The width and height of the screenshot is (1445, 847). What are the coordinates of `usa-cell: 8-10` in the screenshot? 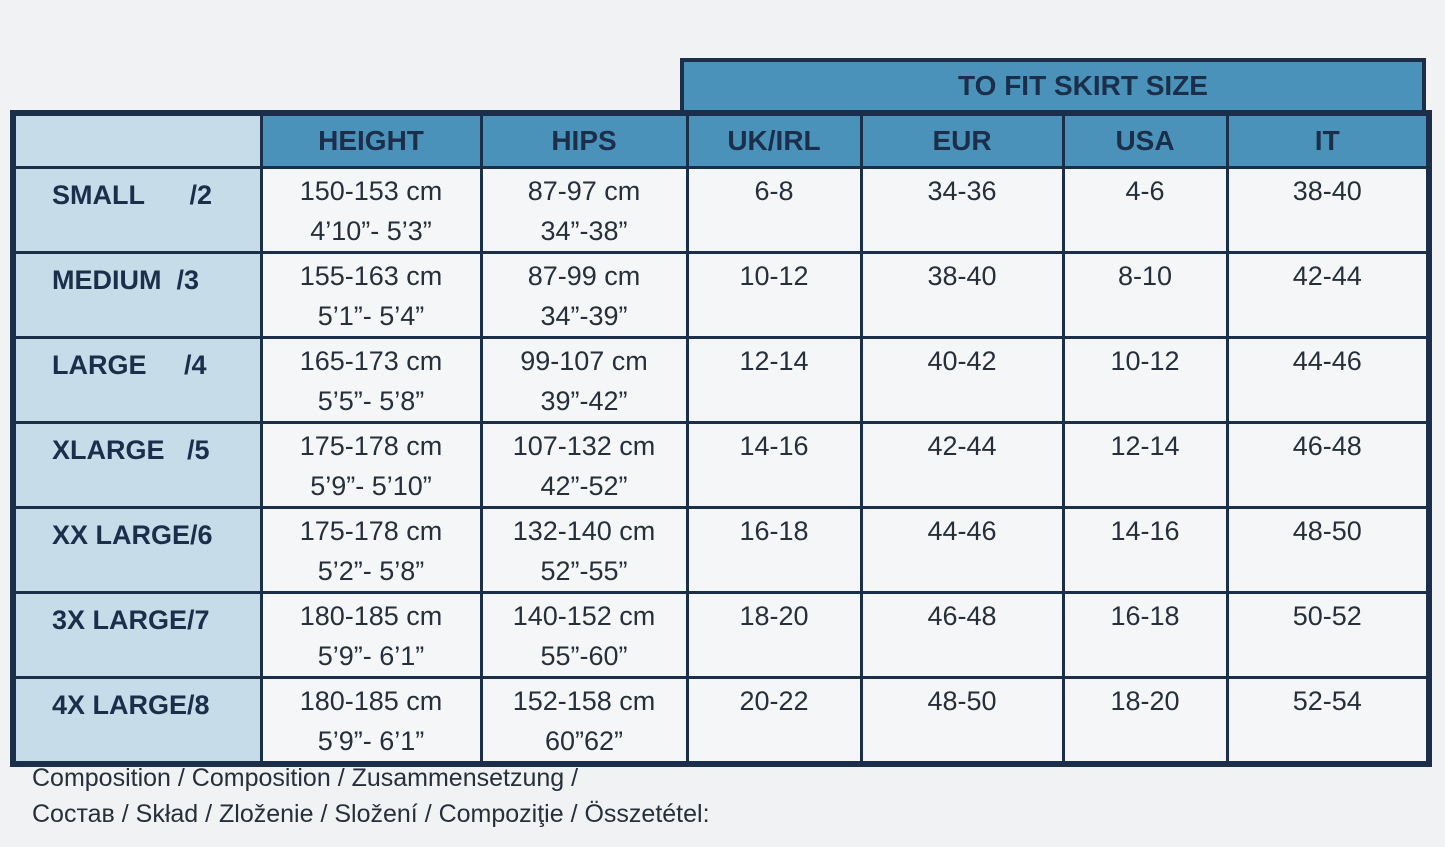 It's located at (1145, 295).